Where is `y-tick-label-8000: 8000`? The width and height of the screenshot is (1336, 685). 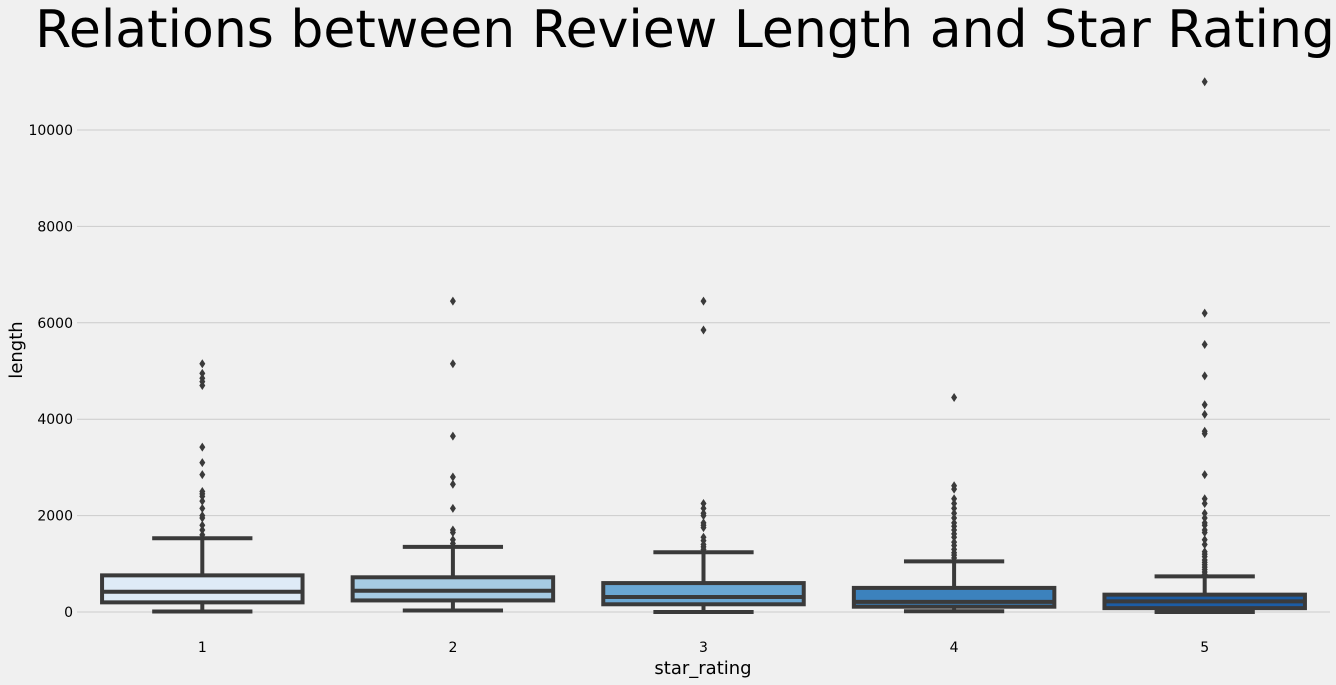 y-tick-label-8000: 8000 is located at coordinates (55, 227).